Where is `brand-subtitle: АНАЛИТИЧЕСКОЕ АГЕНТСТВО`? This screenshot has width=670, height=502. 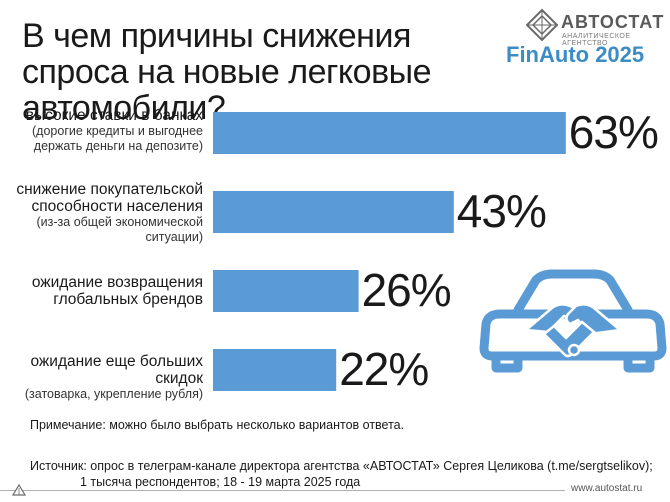 brand-subtitle: АНАЛИТИЧЕСКОЕ АГЕНТСТВО is located at coordinates (596, 40).